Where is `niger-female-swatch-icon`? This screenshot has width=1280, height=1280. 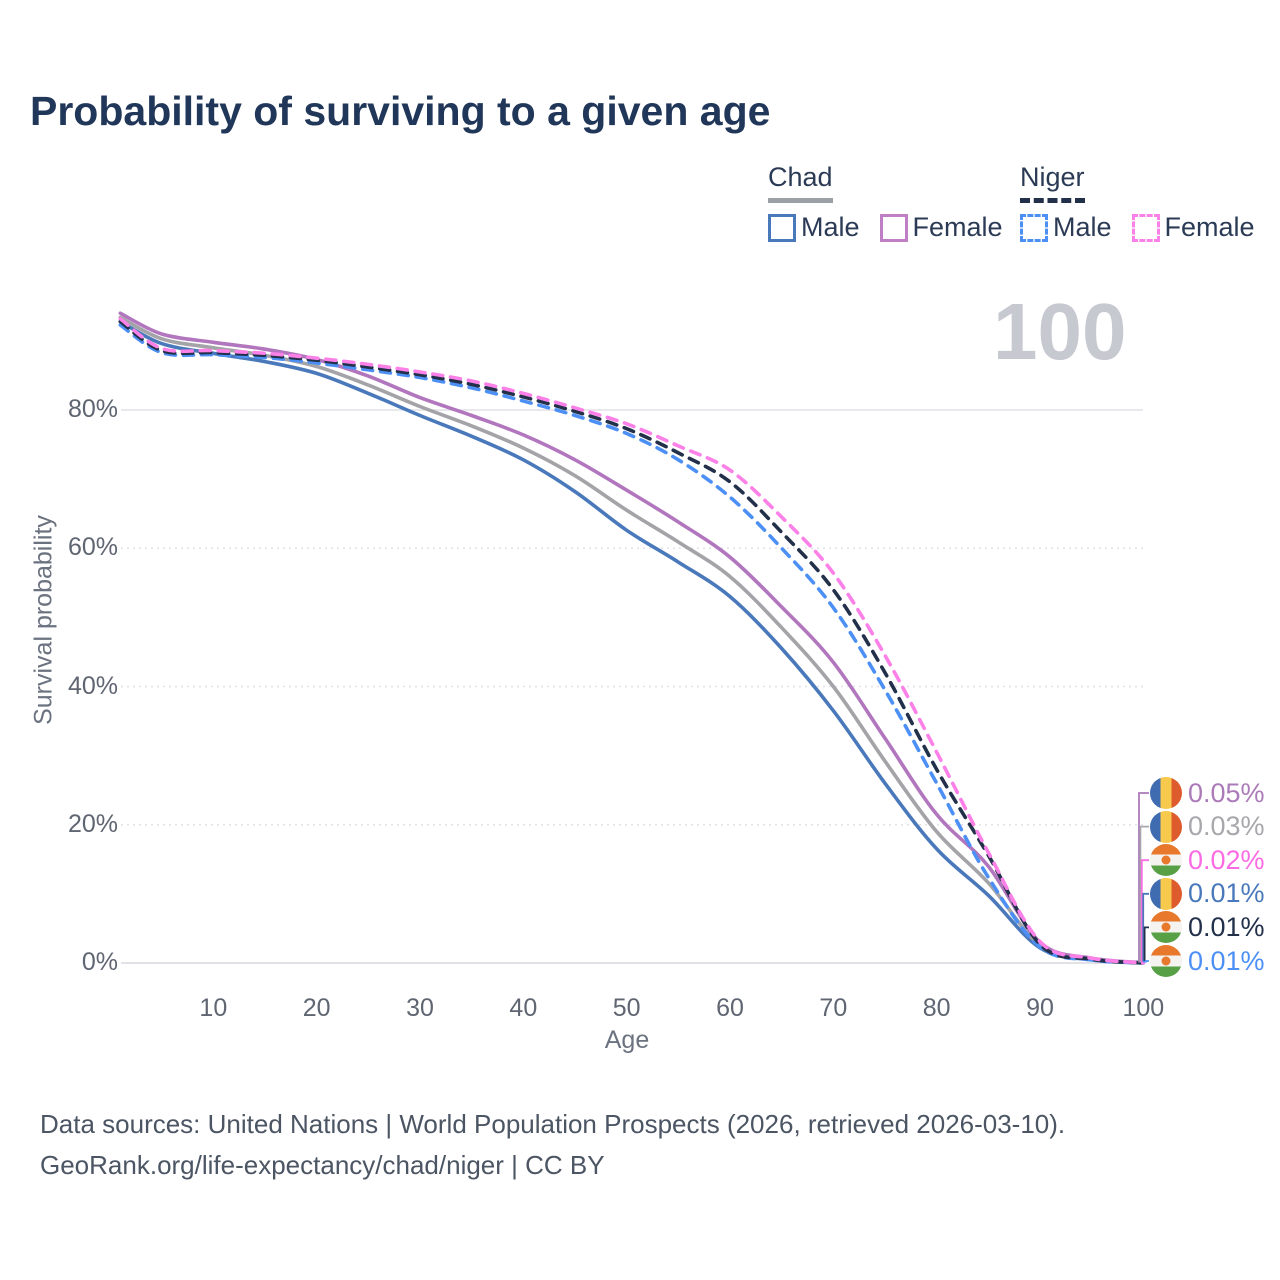 niger-female-swatch-icon is located at coordinates (1145, 227).